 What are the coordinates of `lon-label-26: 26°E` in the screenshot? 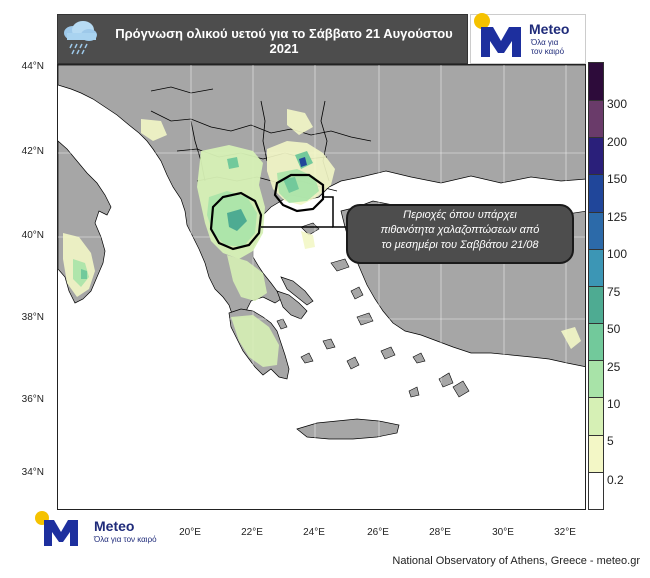 It's located at (378, 532).